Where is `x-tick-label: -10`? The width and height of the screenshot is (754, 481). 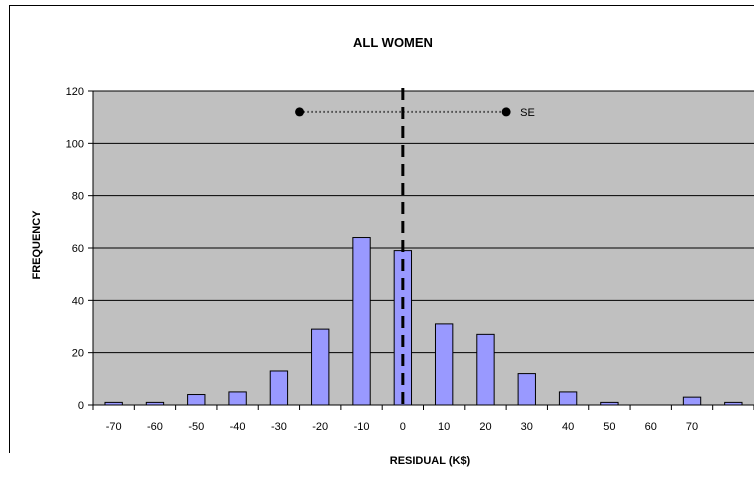 x-tick-label: -10 is located at coordinates (362, 427).